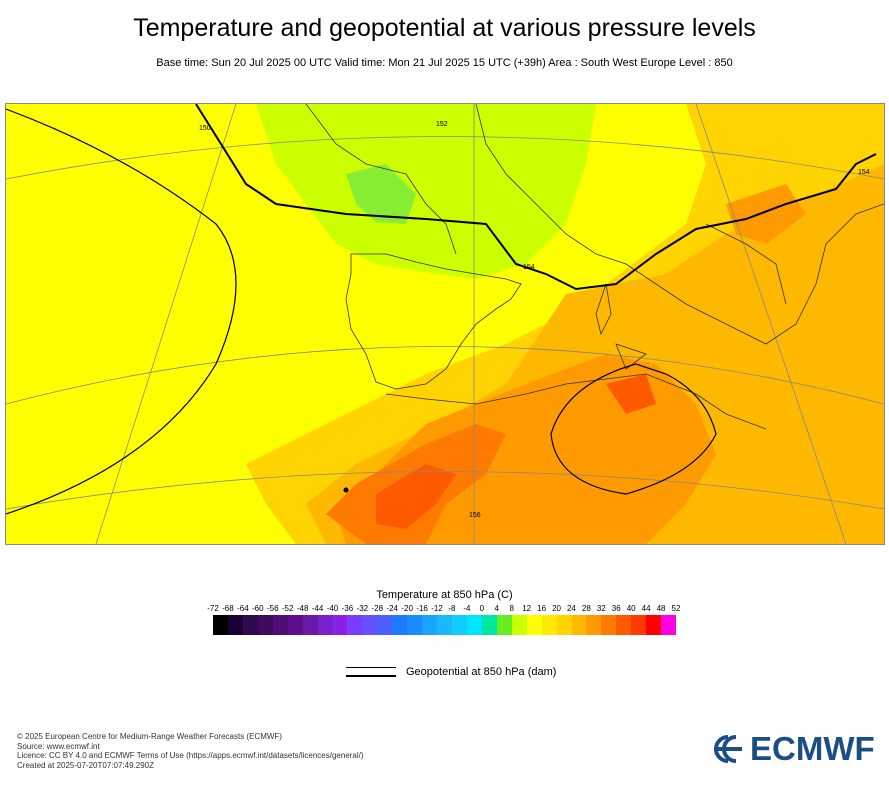 This screenshot has width=889, height=800. Describe the element at coordinates (444, 595) in the screenshot. I see `legend-title: Temperature at 850 hPa (C)` at that location.